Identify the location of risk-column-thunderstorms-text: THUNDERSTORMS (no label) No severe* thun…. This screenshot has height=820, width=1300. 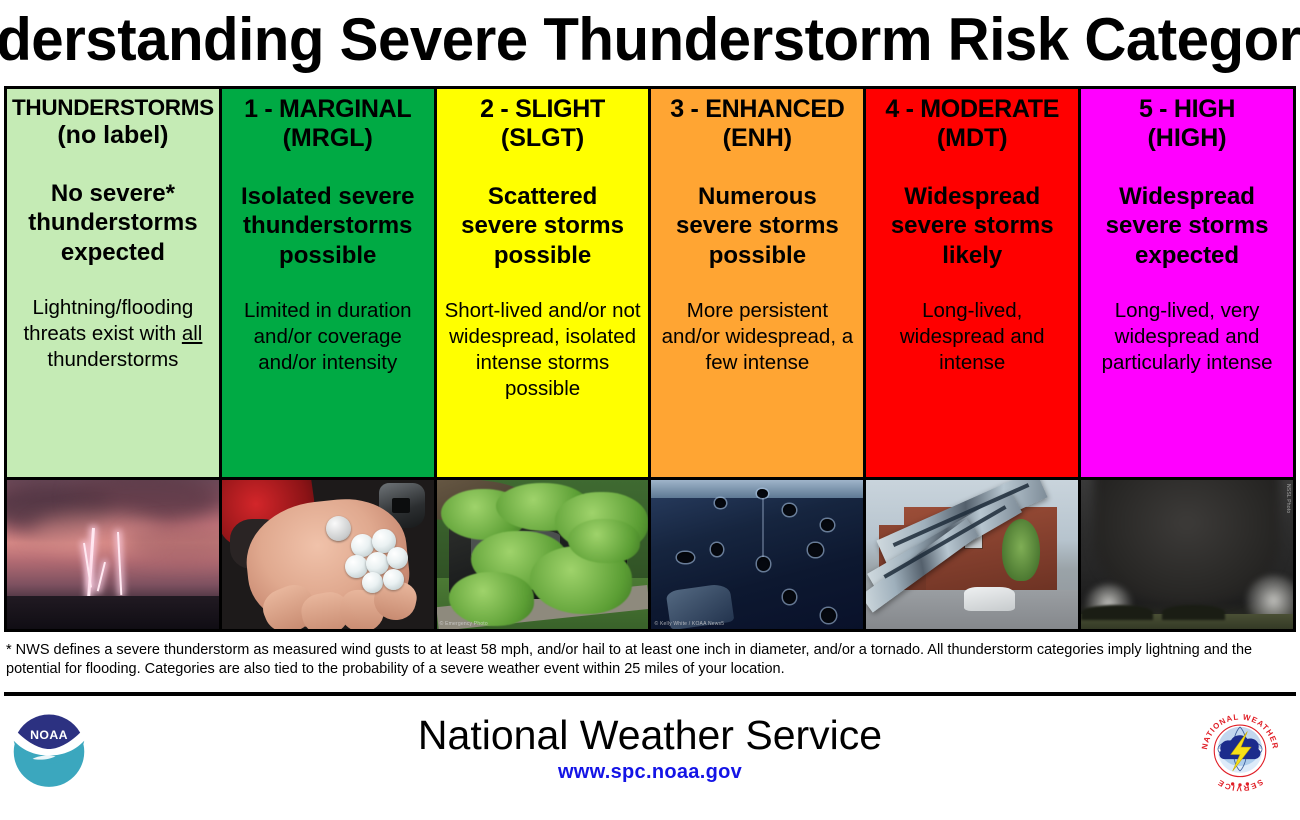
(113, 283).